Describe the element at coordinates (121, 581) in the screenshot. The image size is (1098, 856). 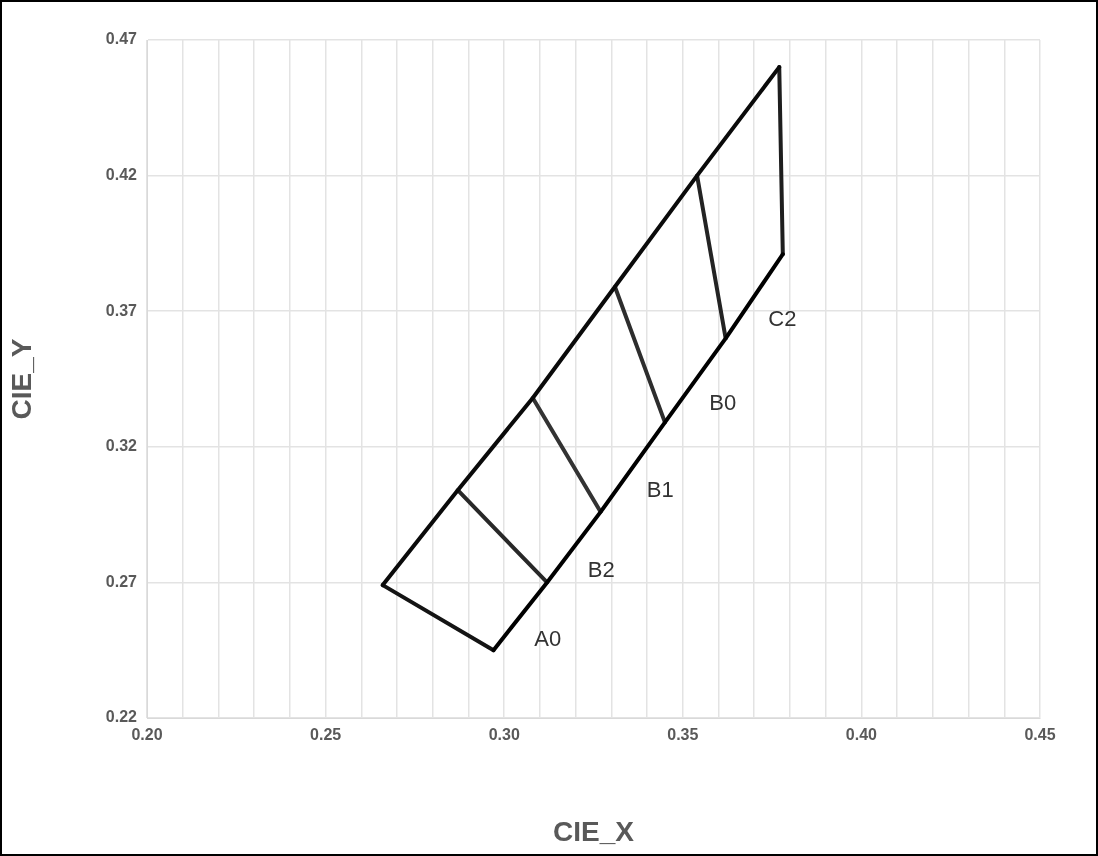
I see `y-tick-label: 0.27` at that location.